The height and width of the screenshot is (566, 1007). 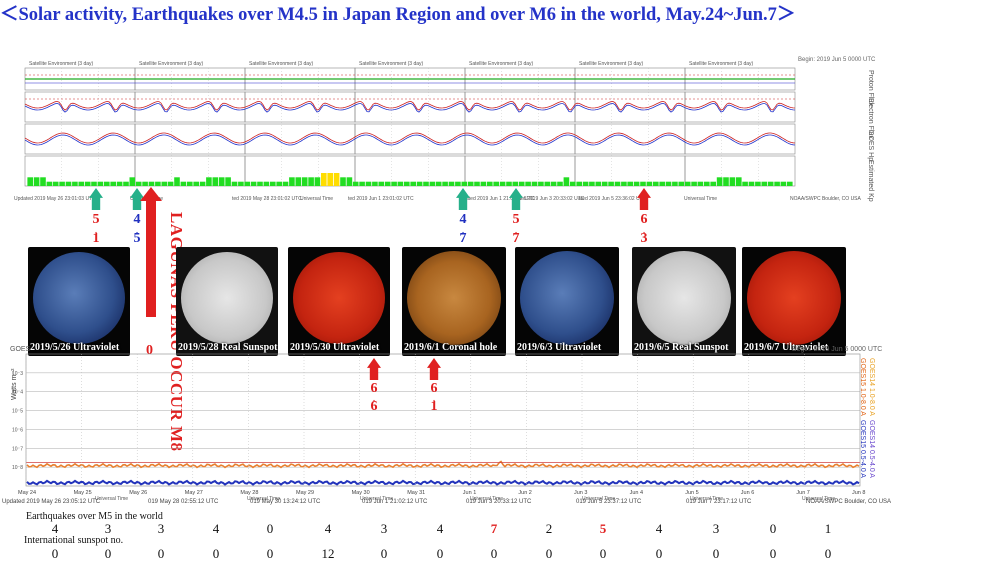 What do you see at coordinates (494, 528) in the screenshot?
I see `earthquake-count-cell: 7` at bounding box center [494, 528].